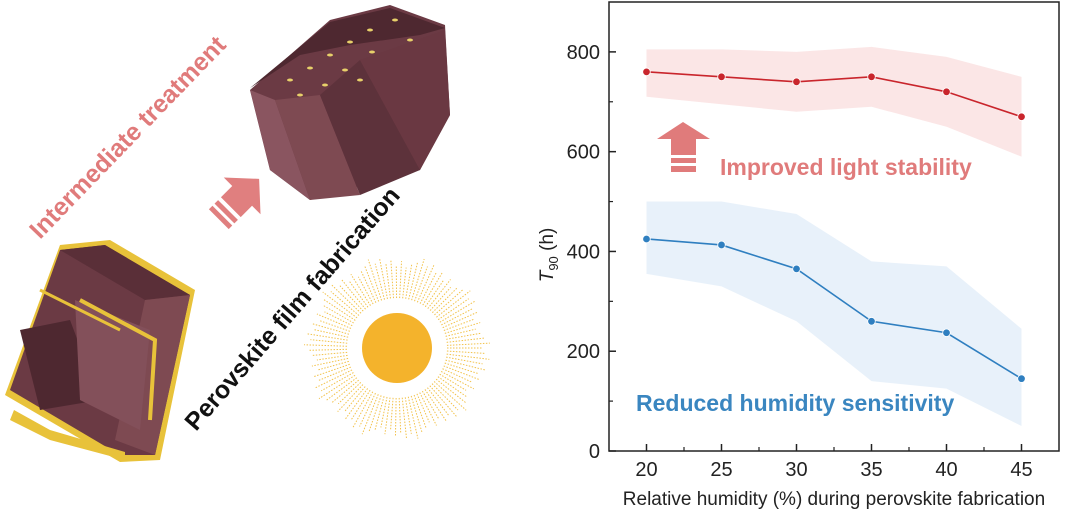 This screenshot has width=1080, height=515. Describe the element at coordinates (292, 309) in the screenshot. I see `fabrication-label: Perovskite film fabrication` at that location.